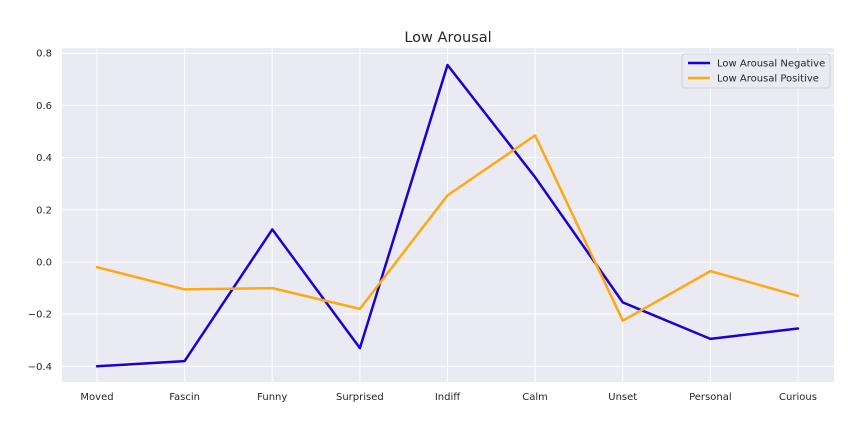 This screenshot has height=432, width=864. Describe the element at coordinates (447, 38) in the screenshot. I see `chart-title: Low Arousal` at that location.